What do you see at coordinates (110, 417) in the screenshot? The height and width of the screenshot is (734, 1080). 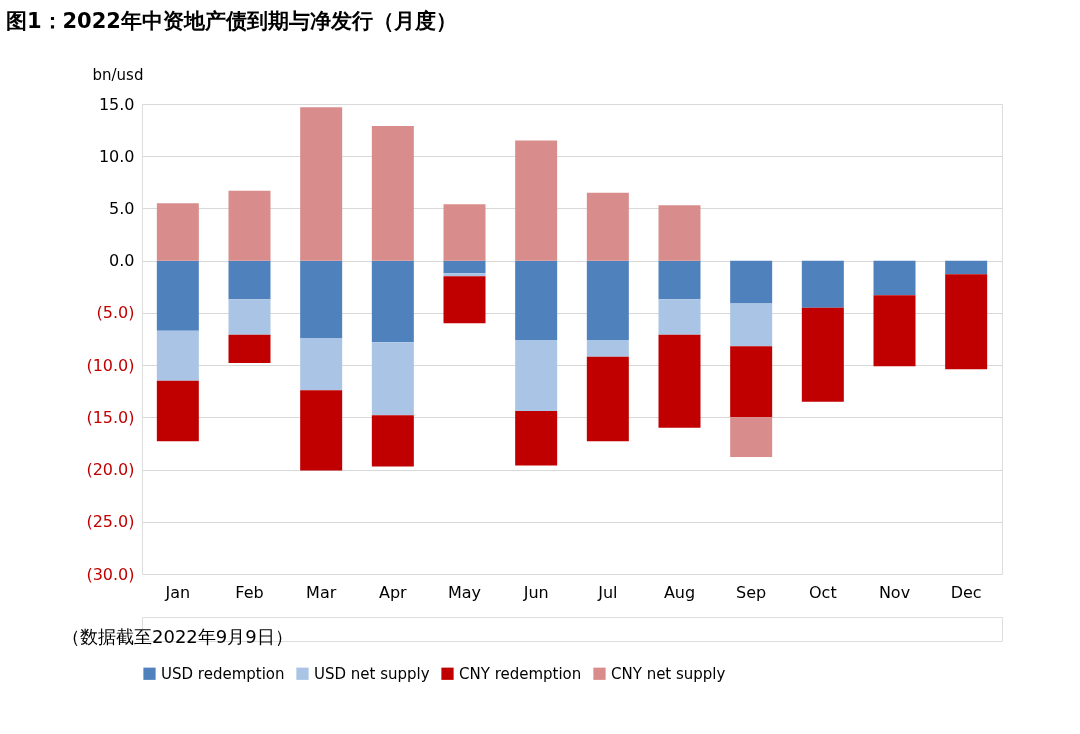 I see `y-tick-label: (15.0)` at bounding box center [110, 417].